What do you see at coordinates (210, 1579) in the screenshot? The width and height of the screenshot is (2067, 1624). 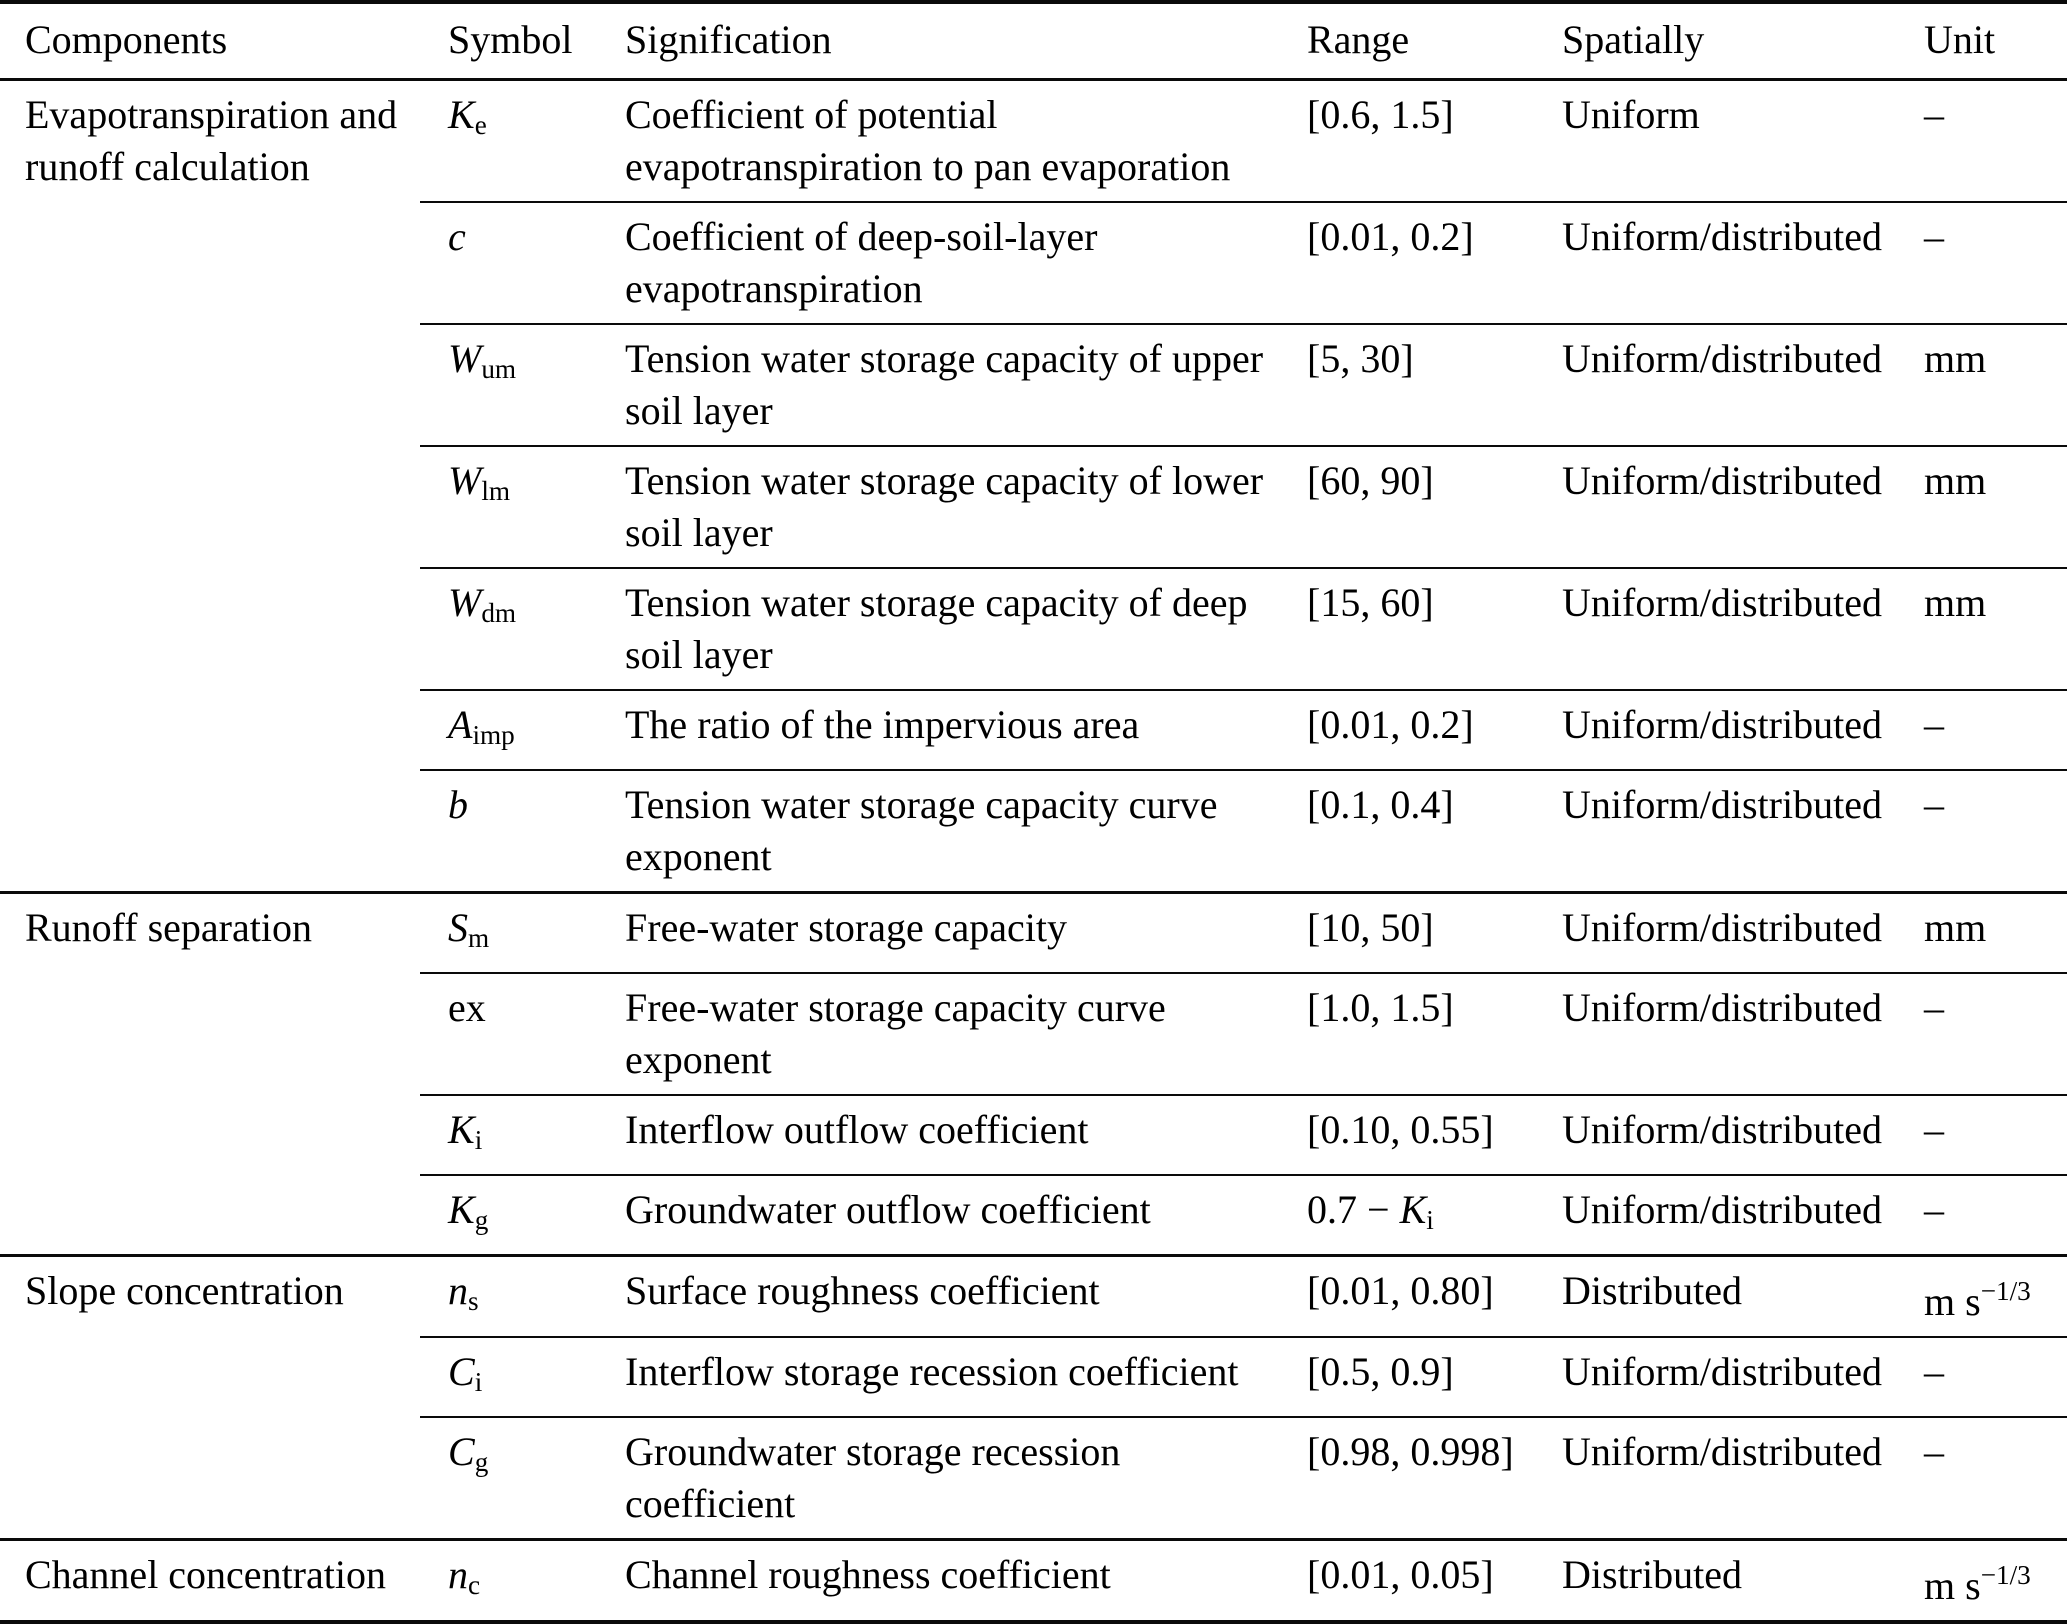 I see `cell-component: Channel concentration` at bounding box center [210, 1579].